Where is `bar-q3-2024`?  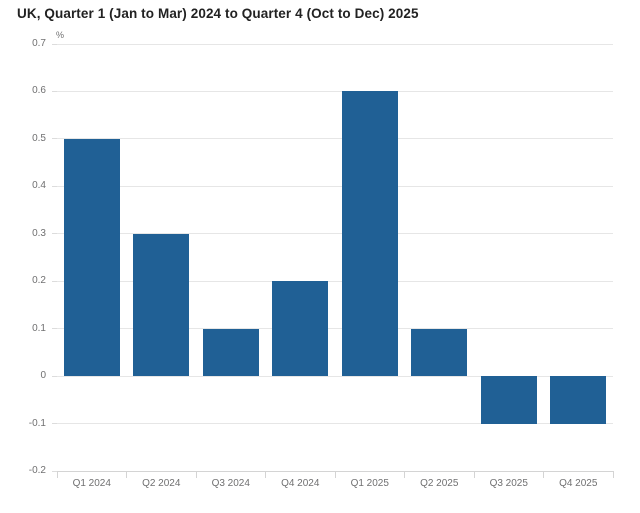
bar-q3-2024 is located at coordinates (230, 352).